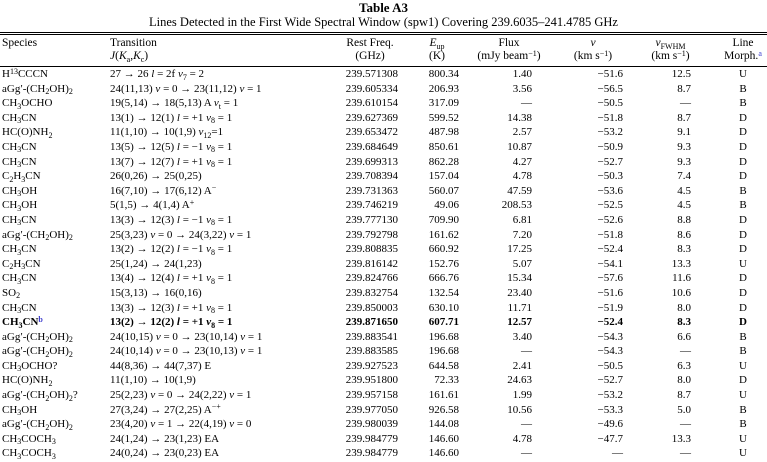  Describe the element at coordinates (371, 88) in the screenshot. I see `cell-freq: 239.605334` at that location.